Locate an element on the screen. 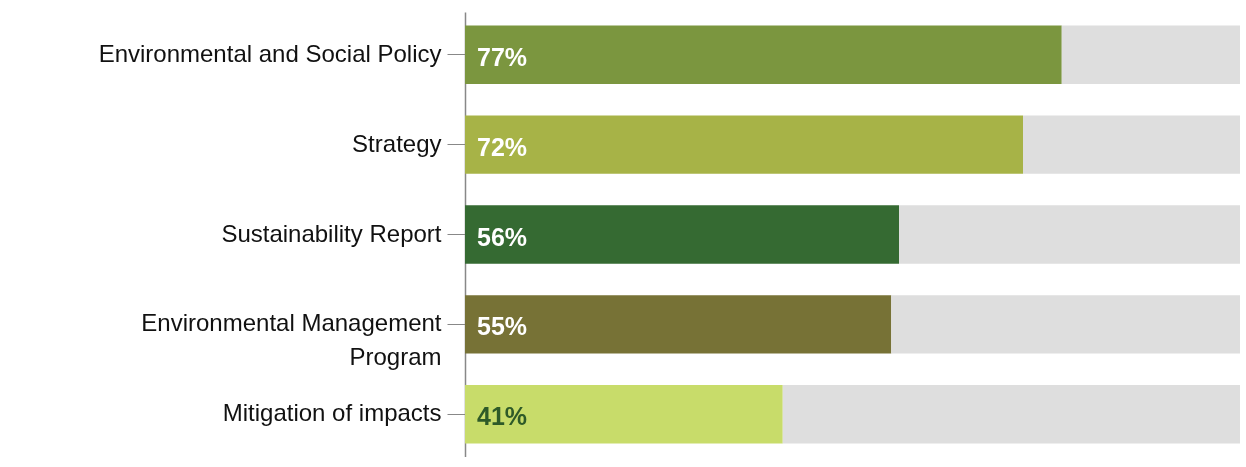  y-tick-label: Strategy is located at coordinates (397, 143).